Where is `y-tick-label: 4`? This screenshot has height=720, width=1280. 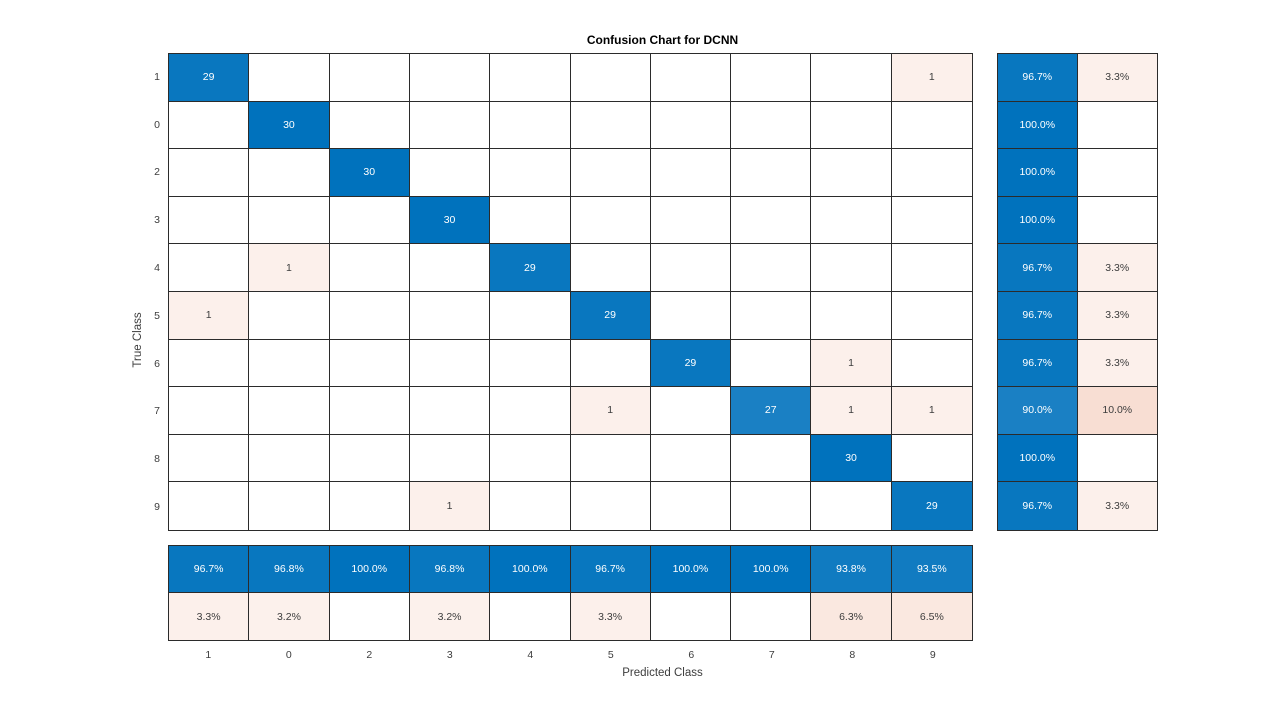
y-tick-label: 4 is located at coordinates (157, 268).